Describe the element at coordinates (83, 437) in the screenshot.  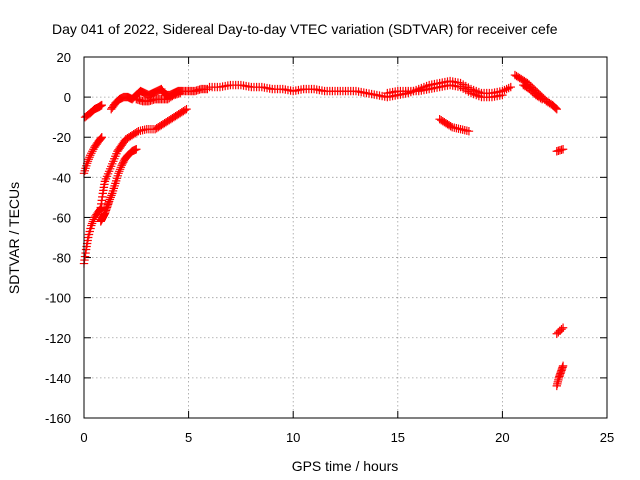
I see `x-tick-label: 0` at that location.